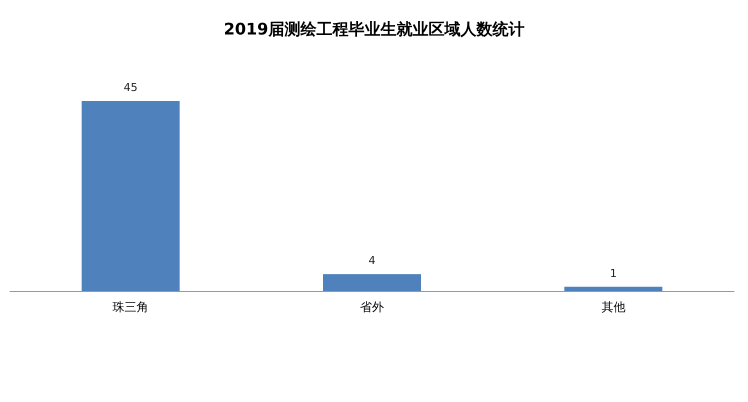  Describe the element at coordinates (131, 87) in the screenshot. I see `data-label: 45` at that location.